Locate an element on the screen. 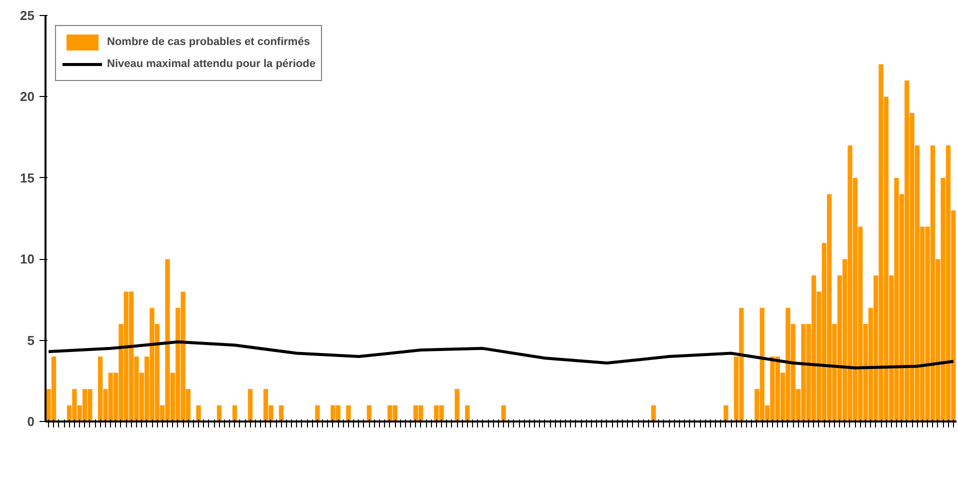  y-tick-label: 20 is located at coordinates (27, 96).